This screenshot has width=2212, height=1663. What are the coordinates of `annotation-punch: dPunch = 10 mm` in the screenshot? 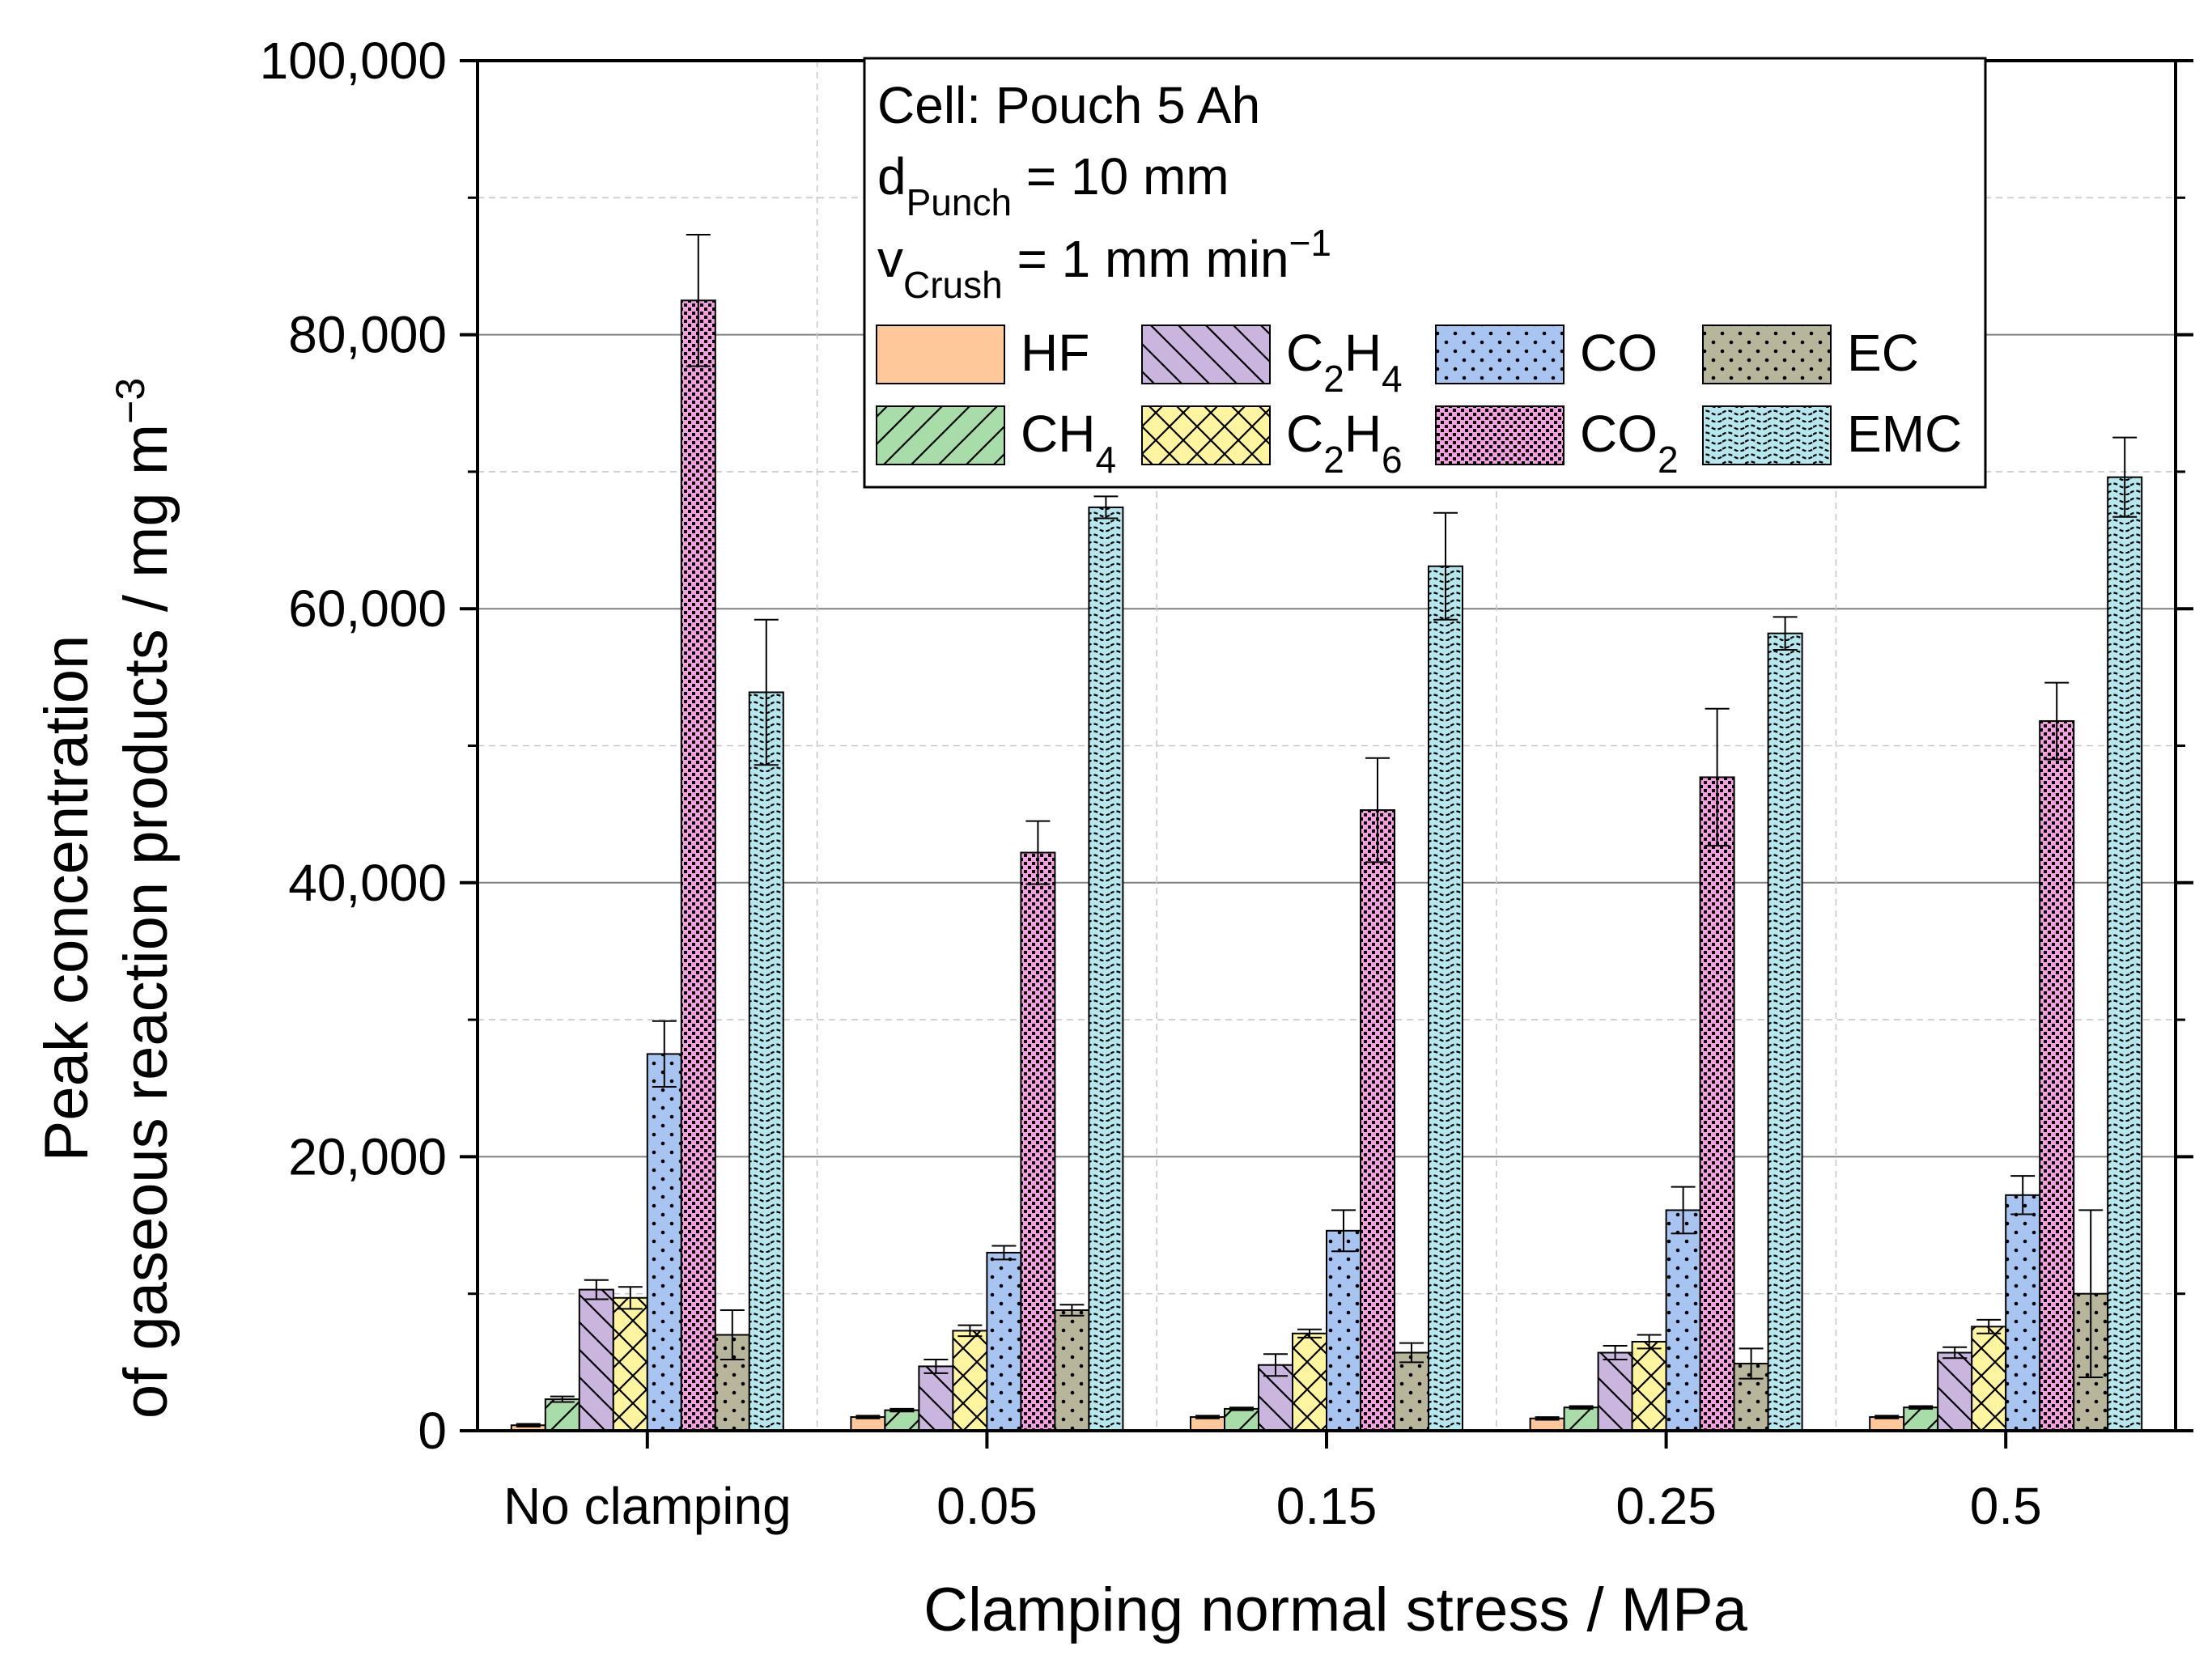 It's located at (1053, 185).